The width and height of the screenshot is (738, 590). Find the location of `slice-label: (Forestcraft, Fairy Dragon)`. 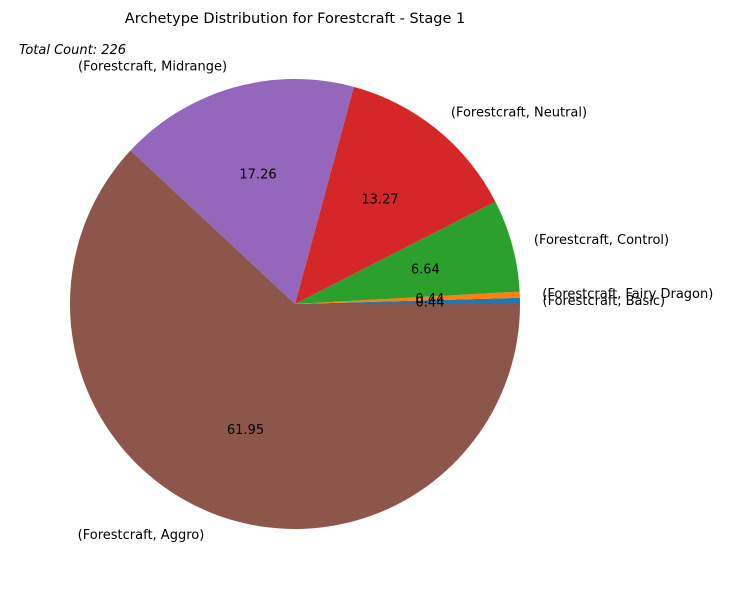

slice-label: (Forestcraft, Fairy Dragon) is located at coordinates (627, 294).